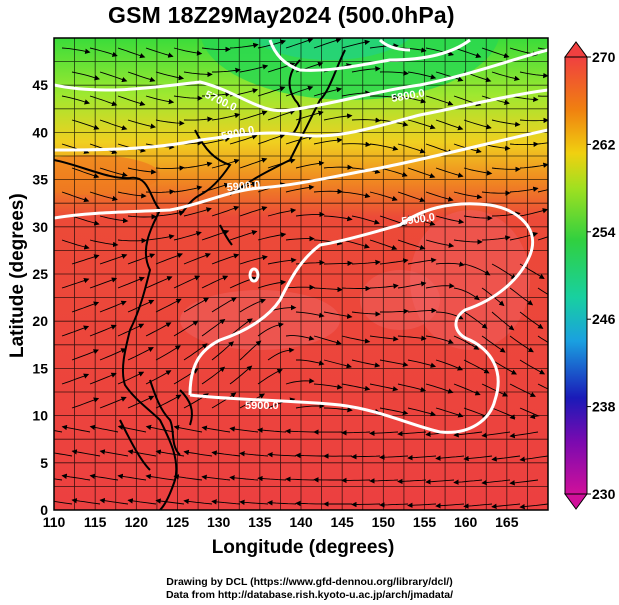 The image size is (619, 605). I want to click on contour-label: 5800.0, so click(407, 96).